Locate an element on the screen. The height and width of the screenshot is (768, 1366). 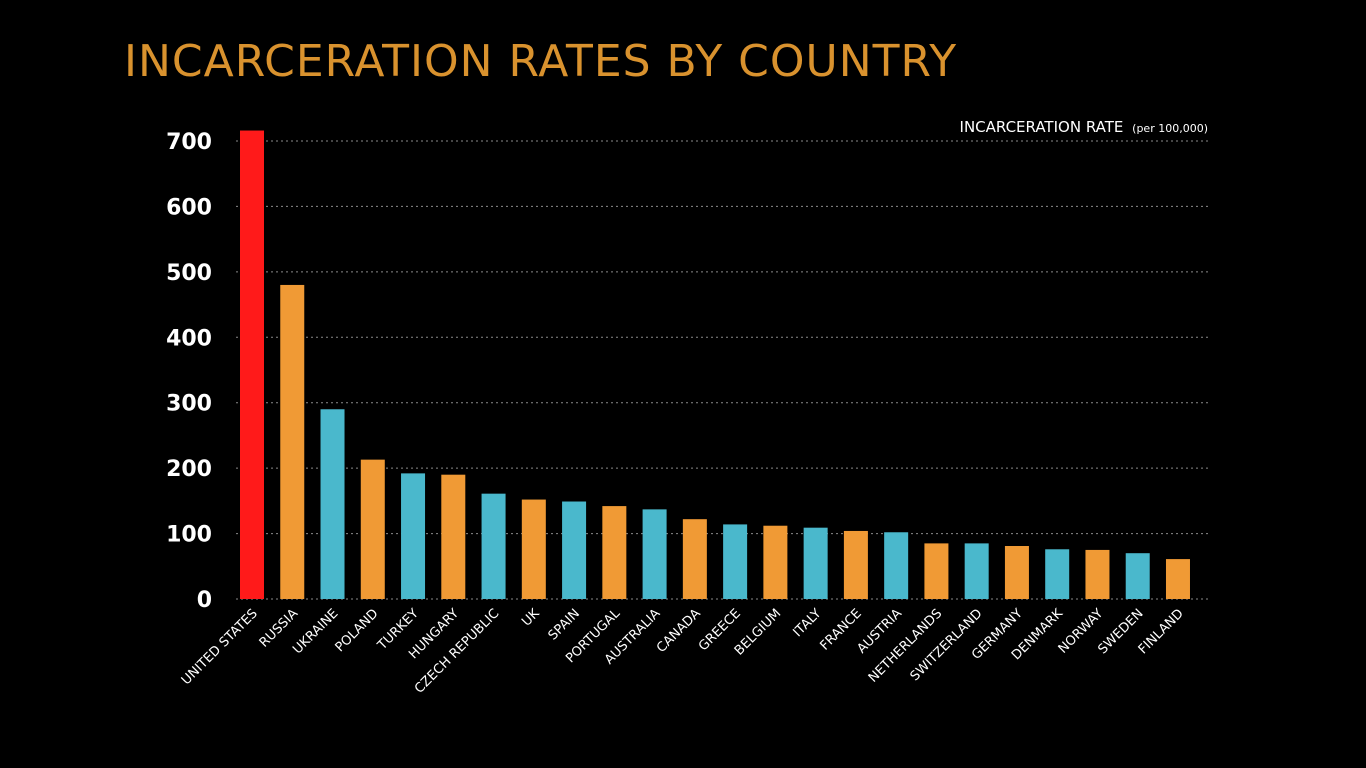
y-tick-label: 700 is located at coordinates (189, 142).